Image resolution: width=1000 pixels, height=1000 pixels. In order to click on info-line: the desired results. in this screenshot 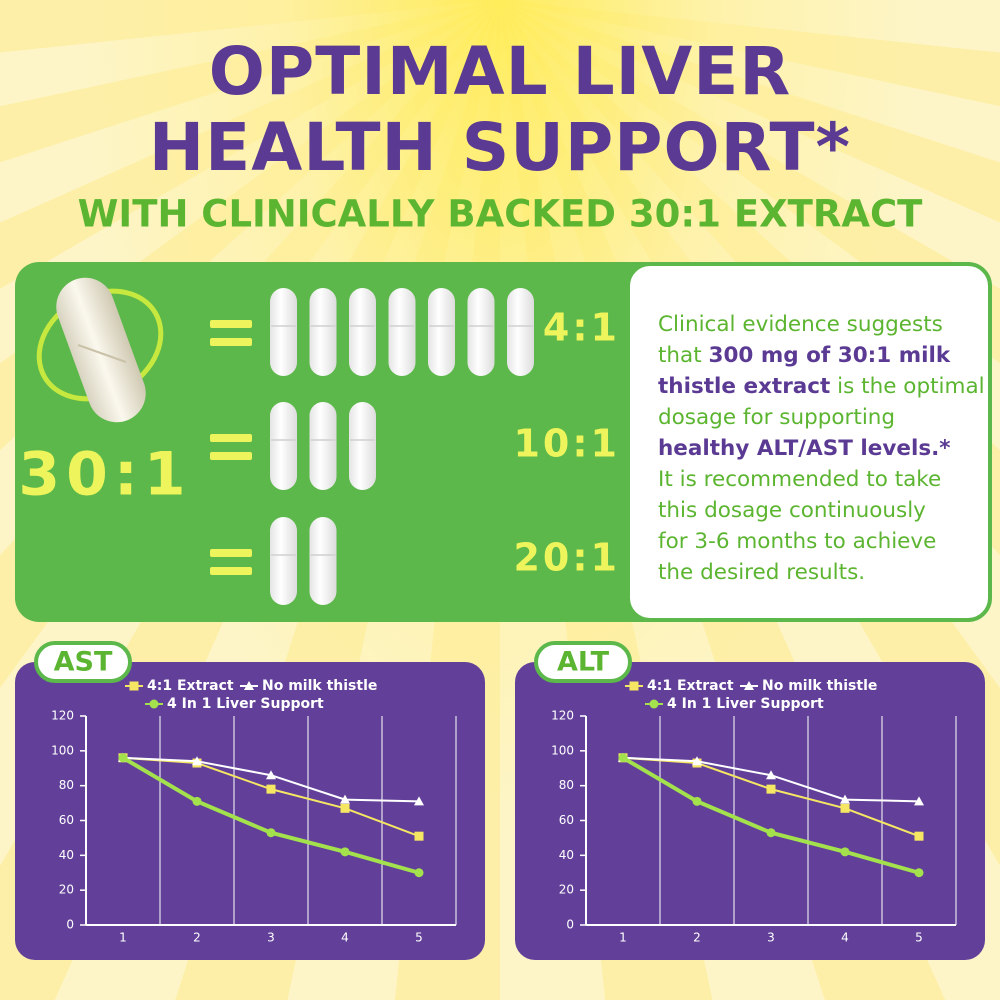, I will do `click(761, 572)`.